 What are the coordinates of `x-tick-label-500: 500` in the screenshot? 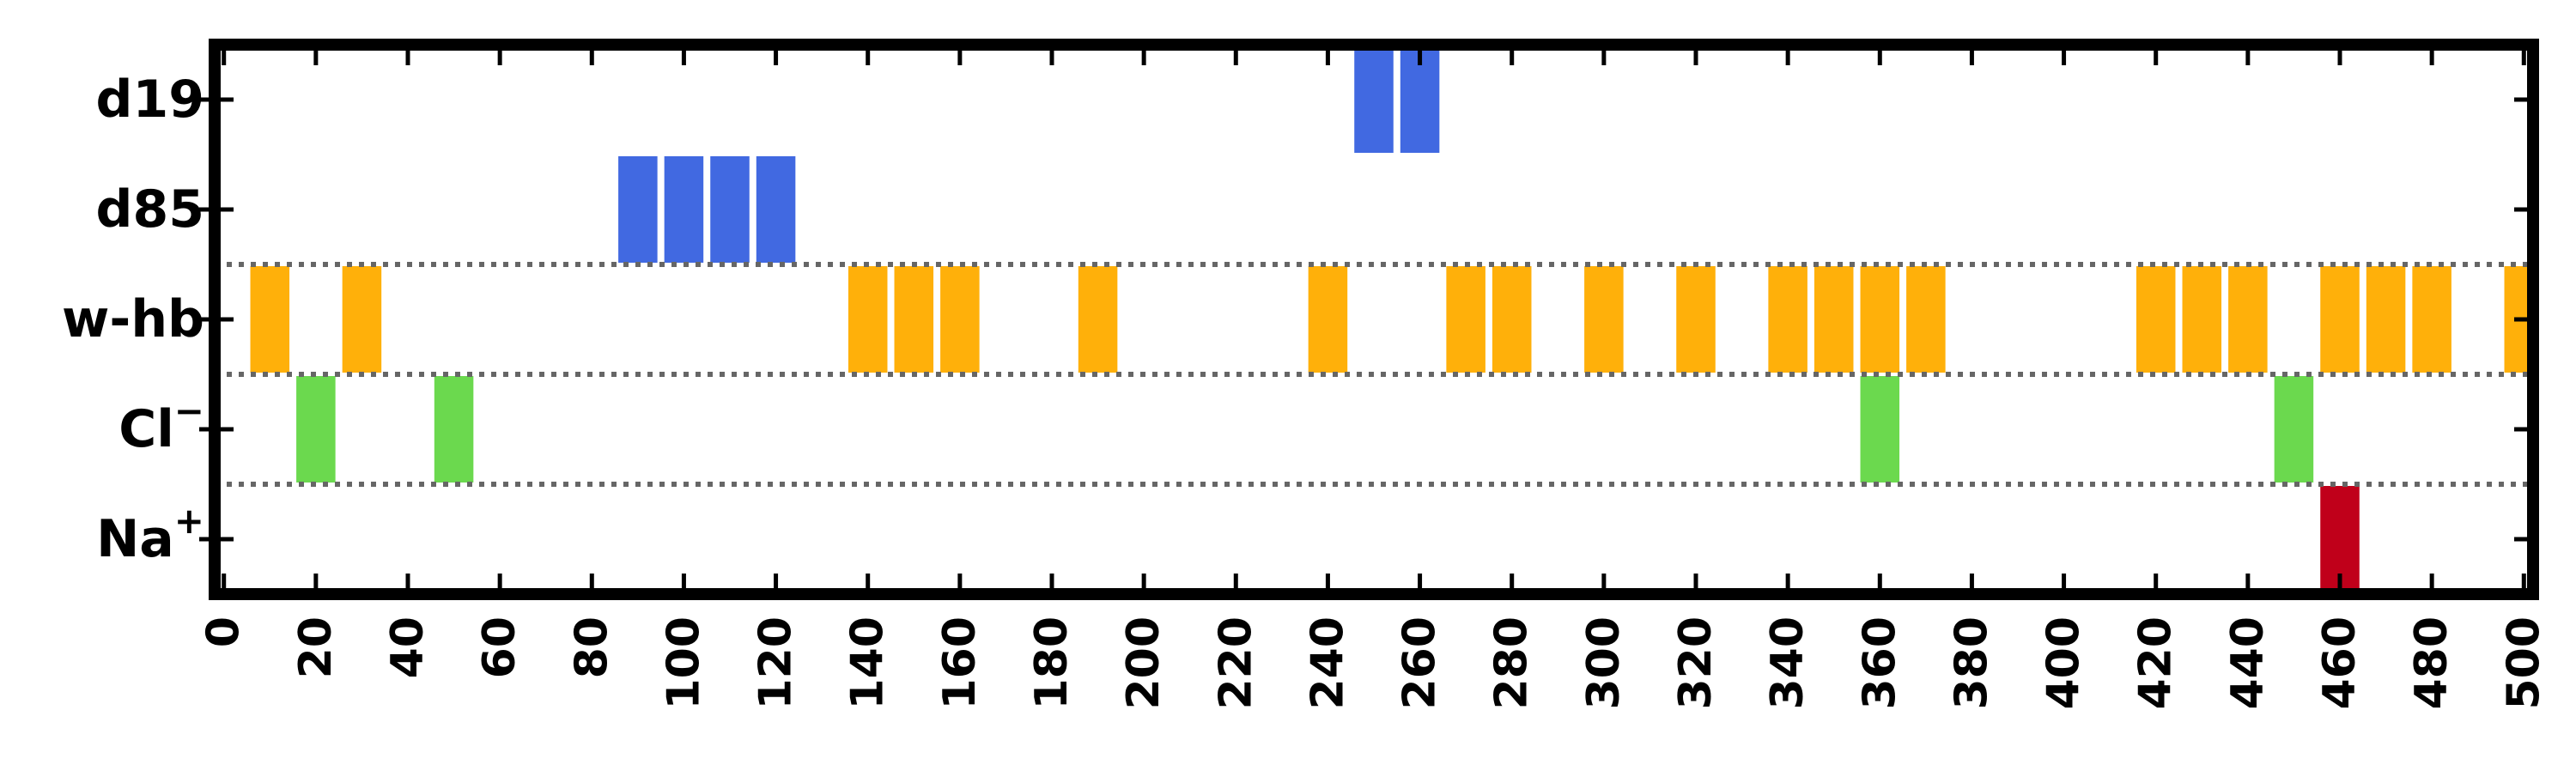 It's located at (2523, 663).